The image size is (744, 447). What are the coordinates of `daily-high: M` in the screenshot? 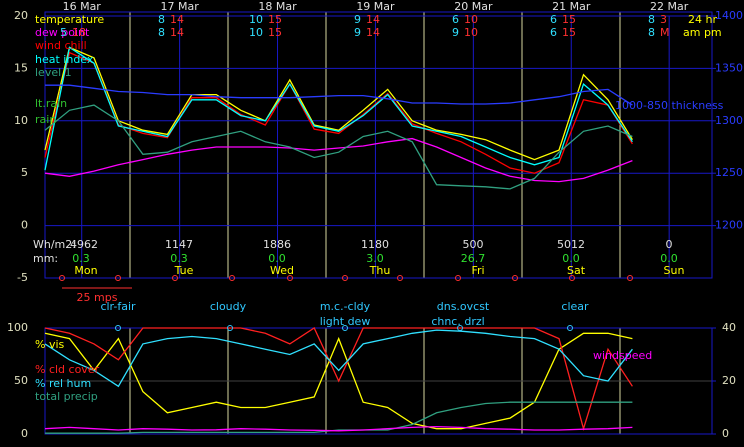 It's located at (665, 32).